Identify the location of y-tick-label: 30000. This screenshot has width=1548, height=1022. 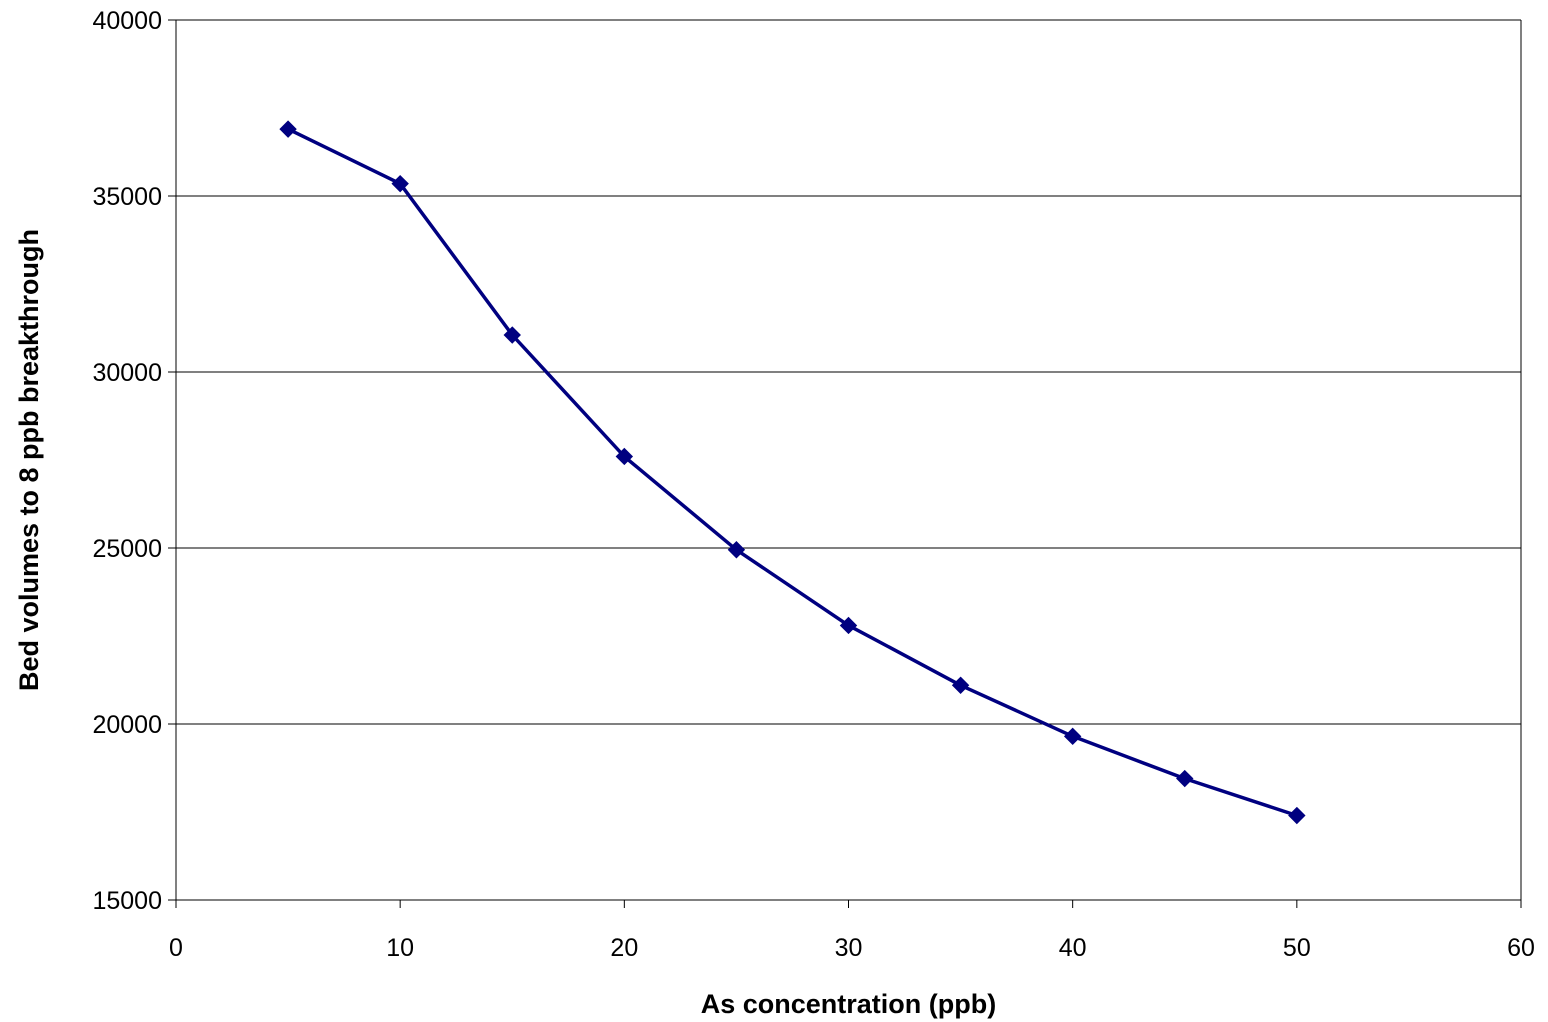
(127, 373).